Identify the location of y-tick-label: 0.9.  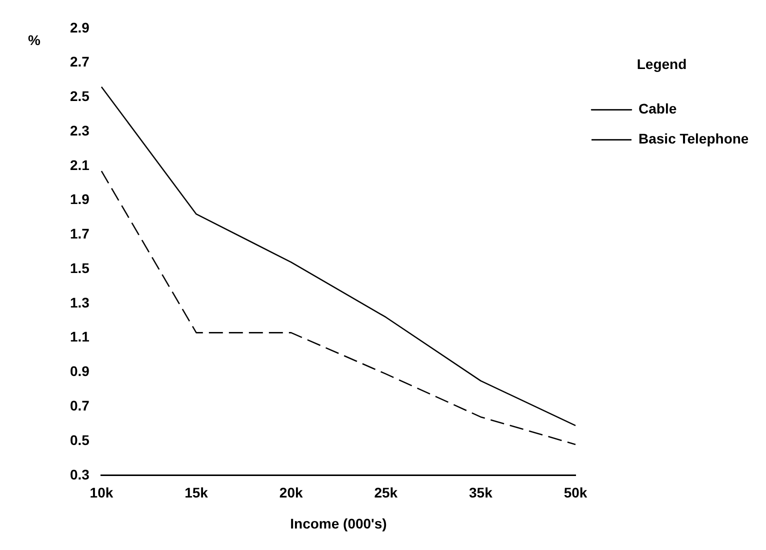
(80, 371).